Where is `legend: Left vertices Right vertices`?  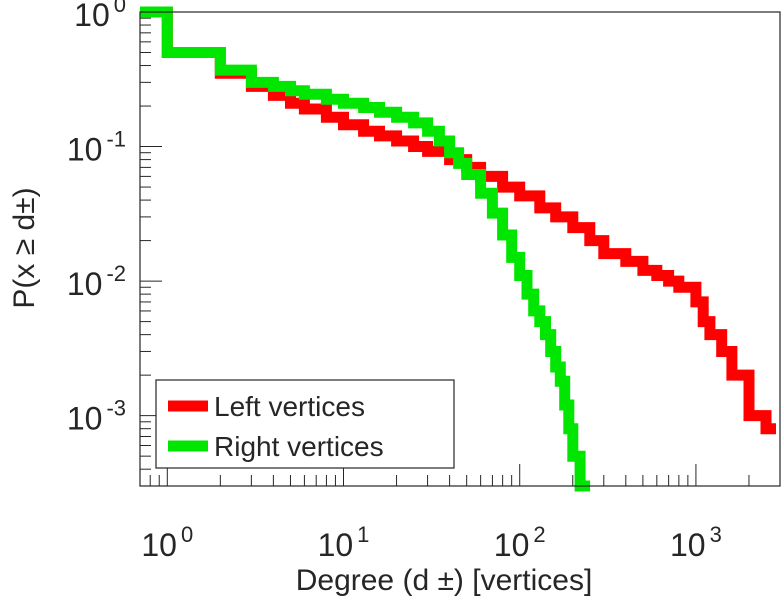 legend: Left vertices Right vertices is located at coordinates (305, 424).